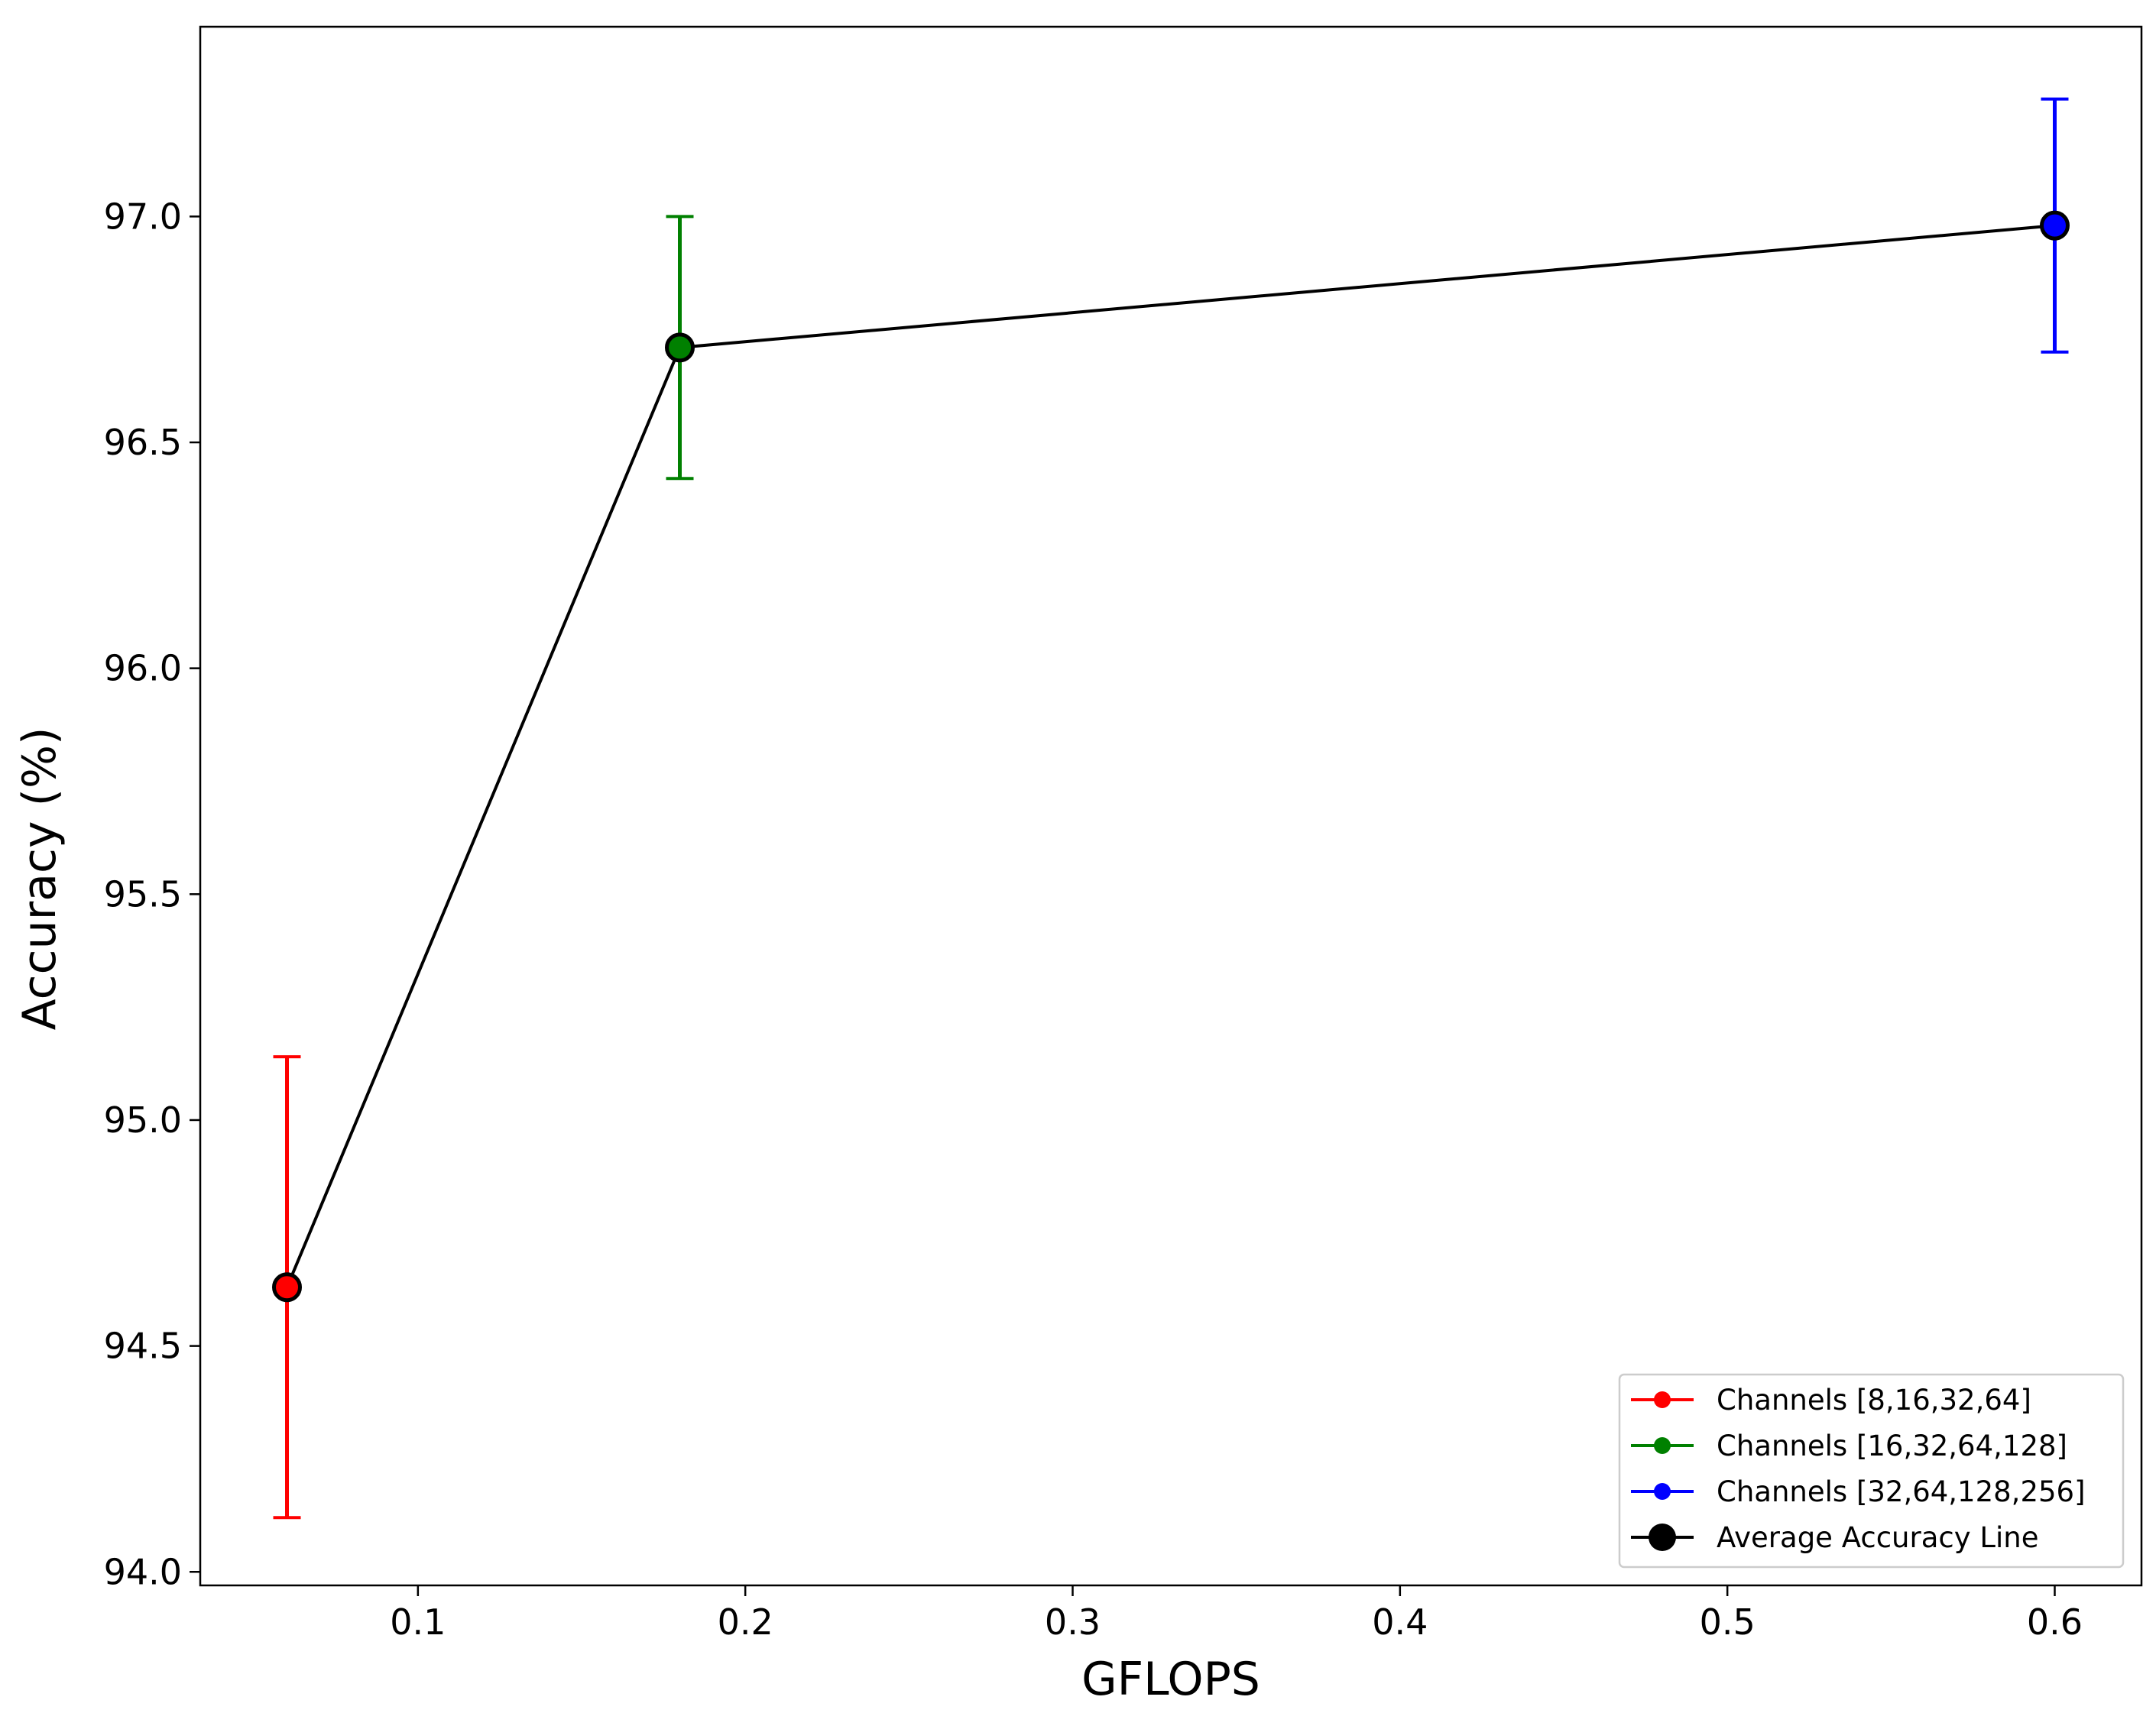 The image size is (2156, 1713). What do you see at coordinates (143, 894) in the screenshot?
I see `y-tick-label: 95.5` at bounding box center [143, 894].